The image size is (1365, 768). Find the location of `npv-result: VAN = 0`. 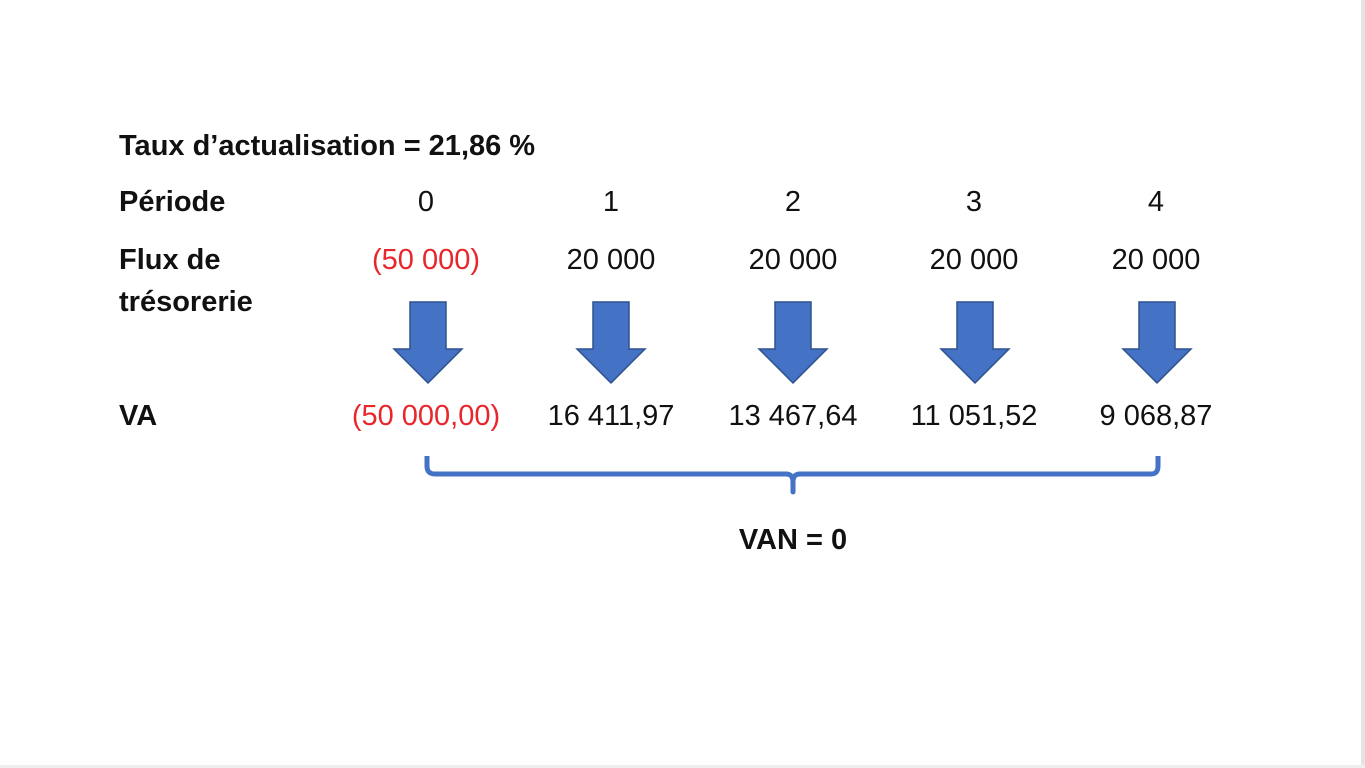

npv-result: VAN = 0 is located at coordinates (793, 540).